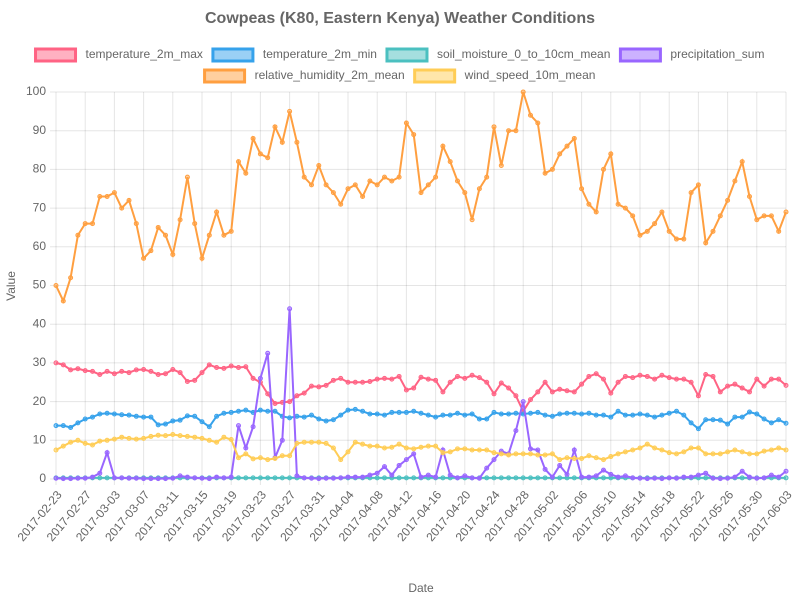 This screenshot has height=600, width=800. I want to click on y-tick-label: 70, so click(40, 207).